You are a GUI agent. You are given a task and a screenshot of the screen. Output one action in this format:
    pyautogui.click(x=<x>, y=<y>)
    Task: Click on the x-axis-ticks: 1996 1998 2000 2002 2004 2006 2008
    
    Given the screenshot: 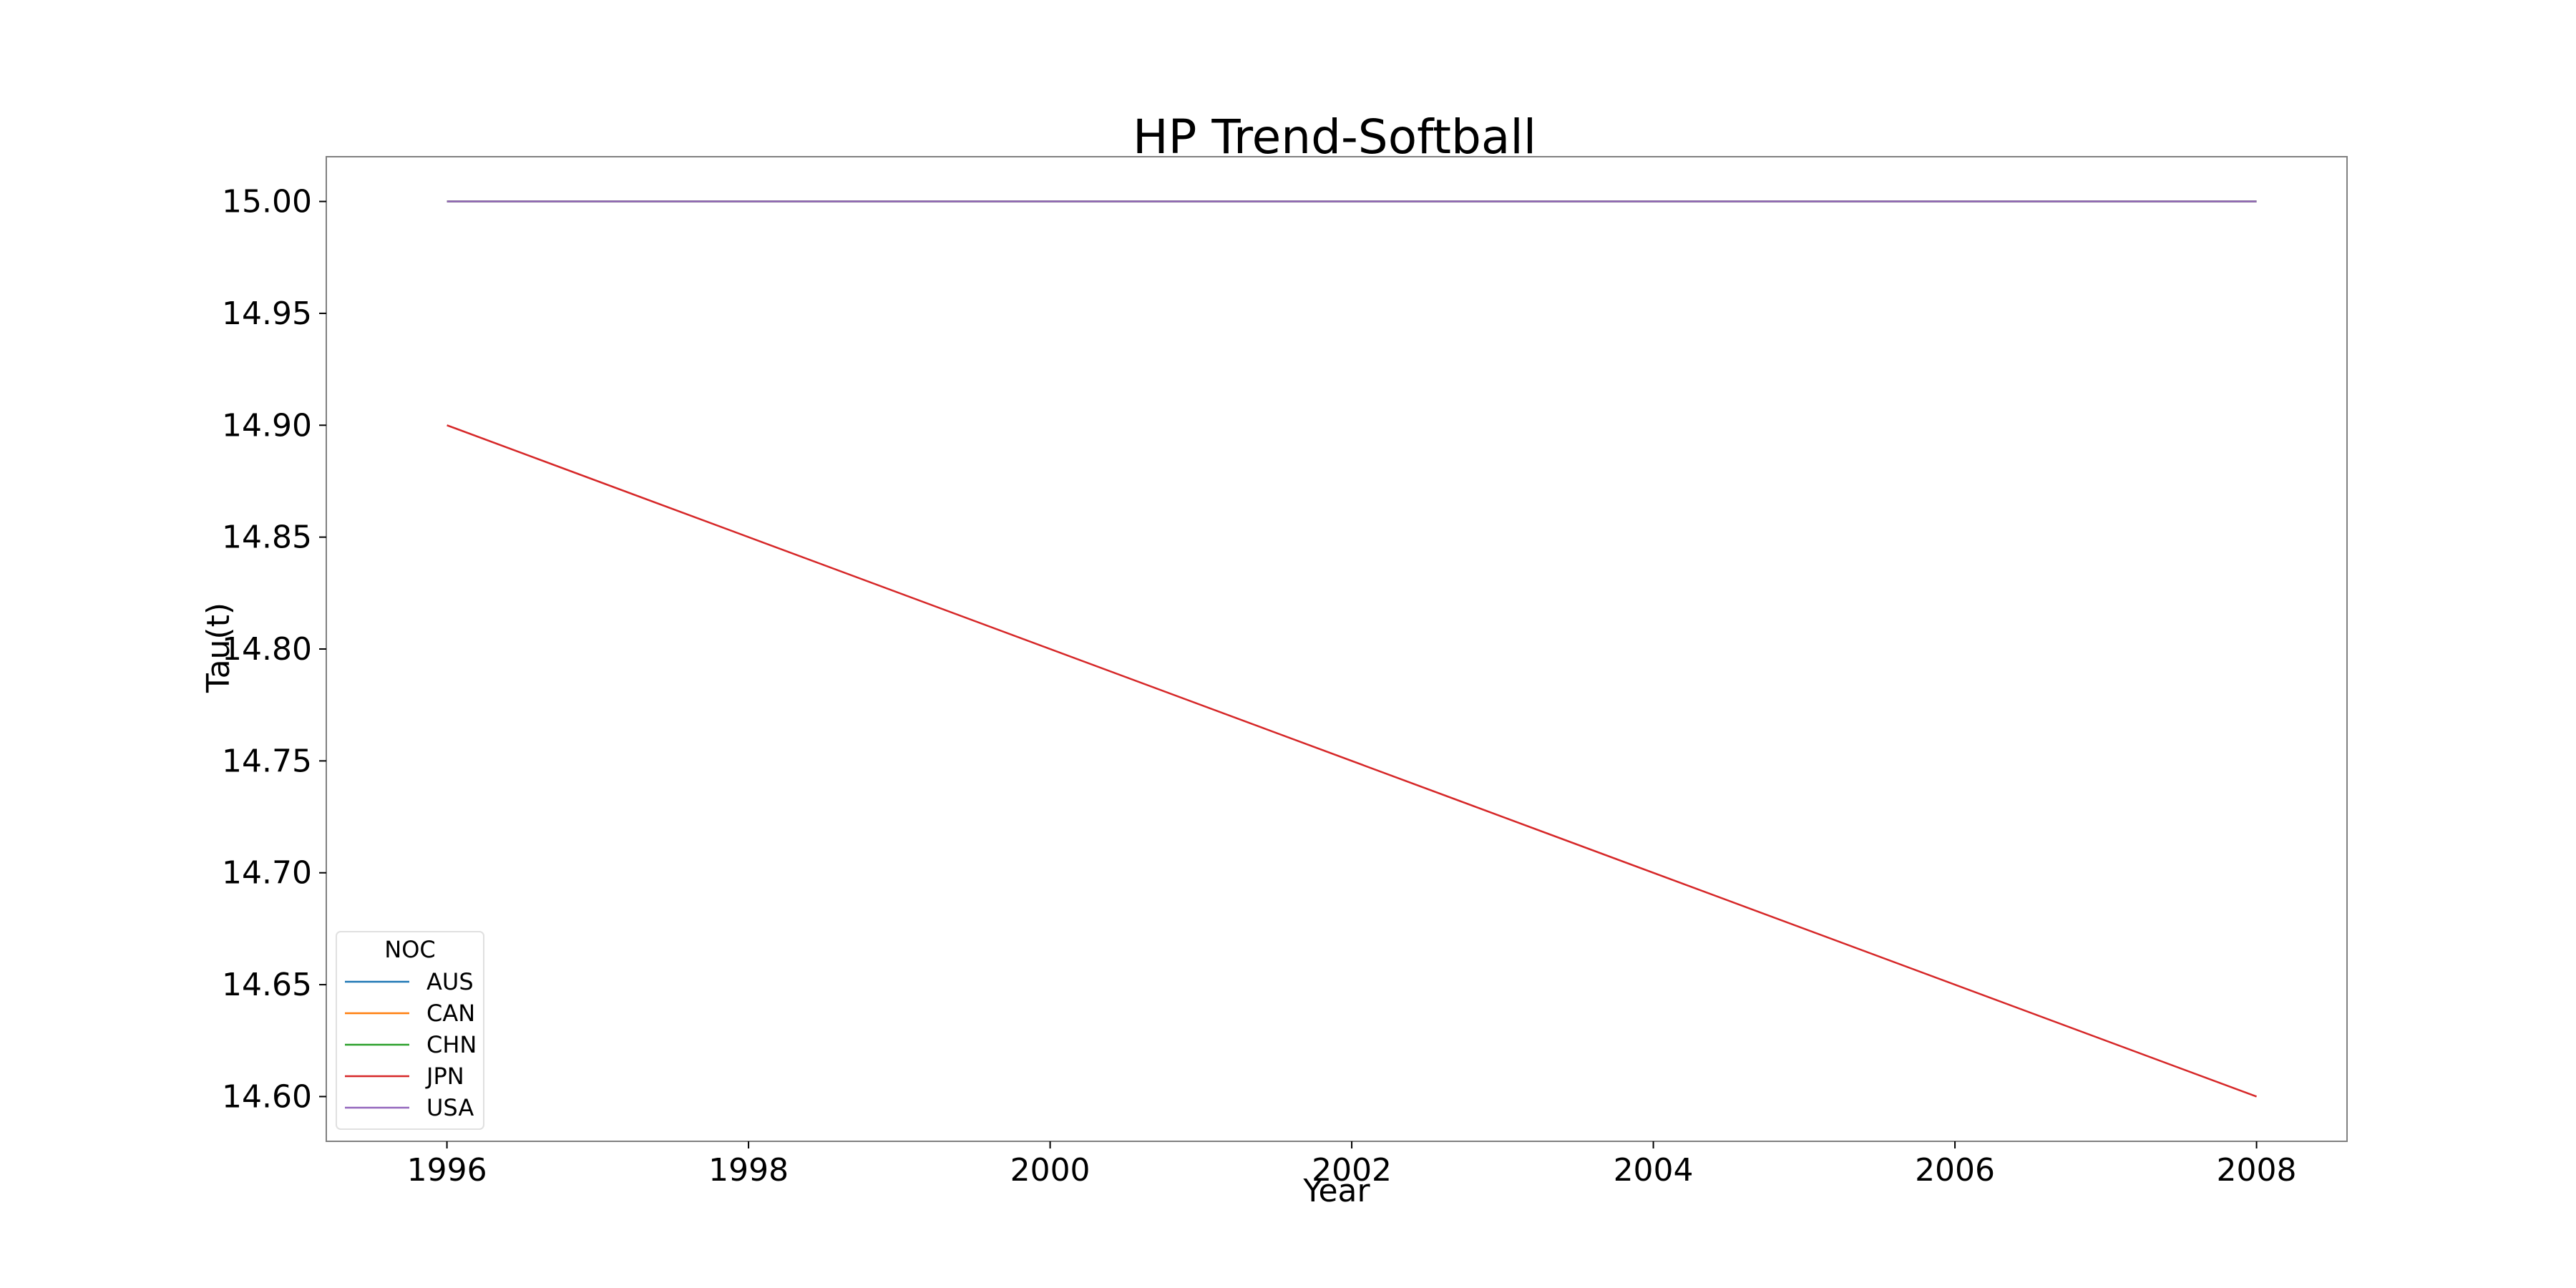 What is the action you would take?
    pyautogui.click(x=1352, y=1165)
    